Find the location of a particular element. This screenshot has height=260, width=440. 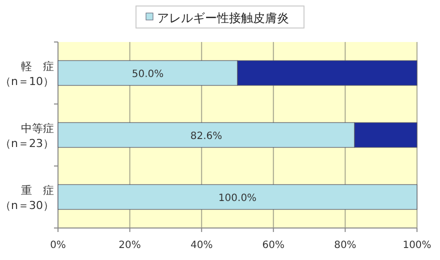

bar is located at coordinates (238, 197).